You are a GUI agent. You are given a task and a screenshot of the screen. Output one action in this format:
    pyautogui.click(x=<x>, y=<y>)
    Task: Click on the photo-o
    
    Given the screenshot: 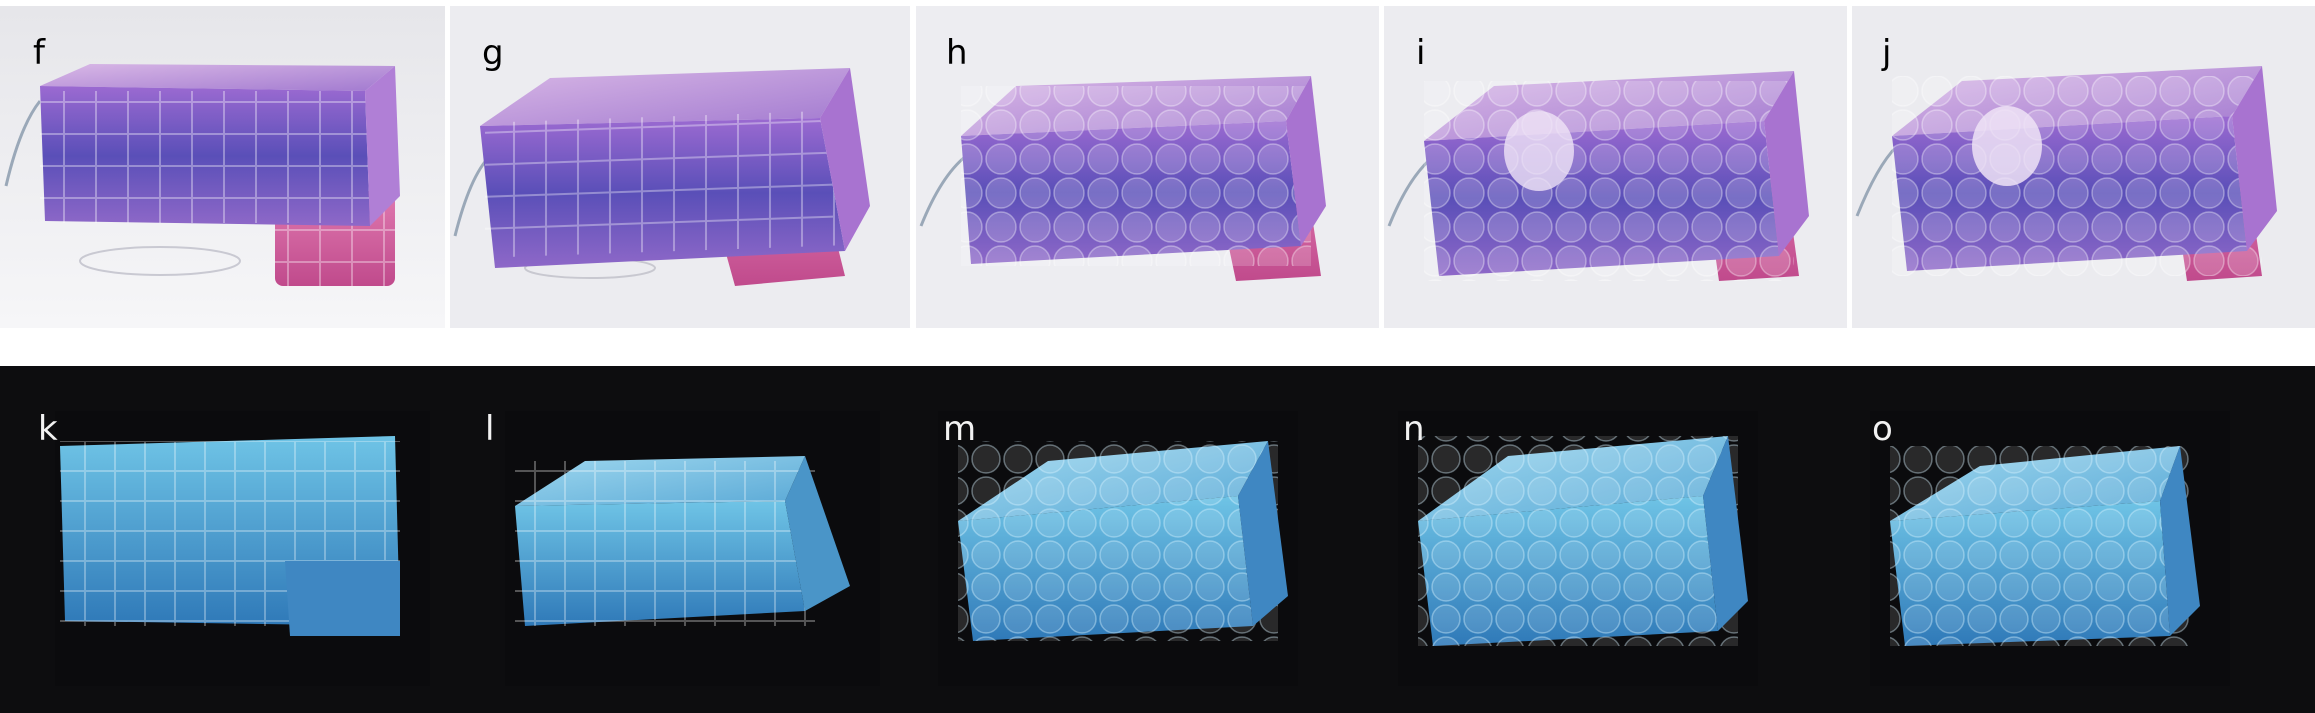 What is the action you would take?
    pyautogui.click(x=2050, y=548)
    